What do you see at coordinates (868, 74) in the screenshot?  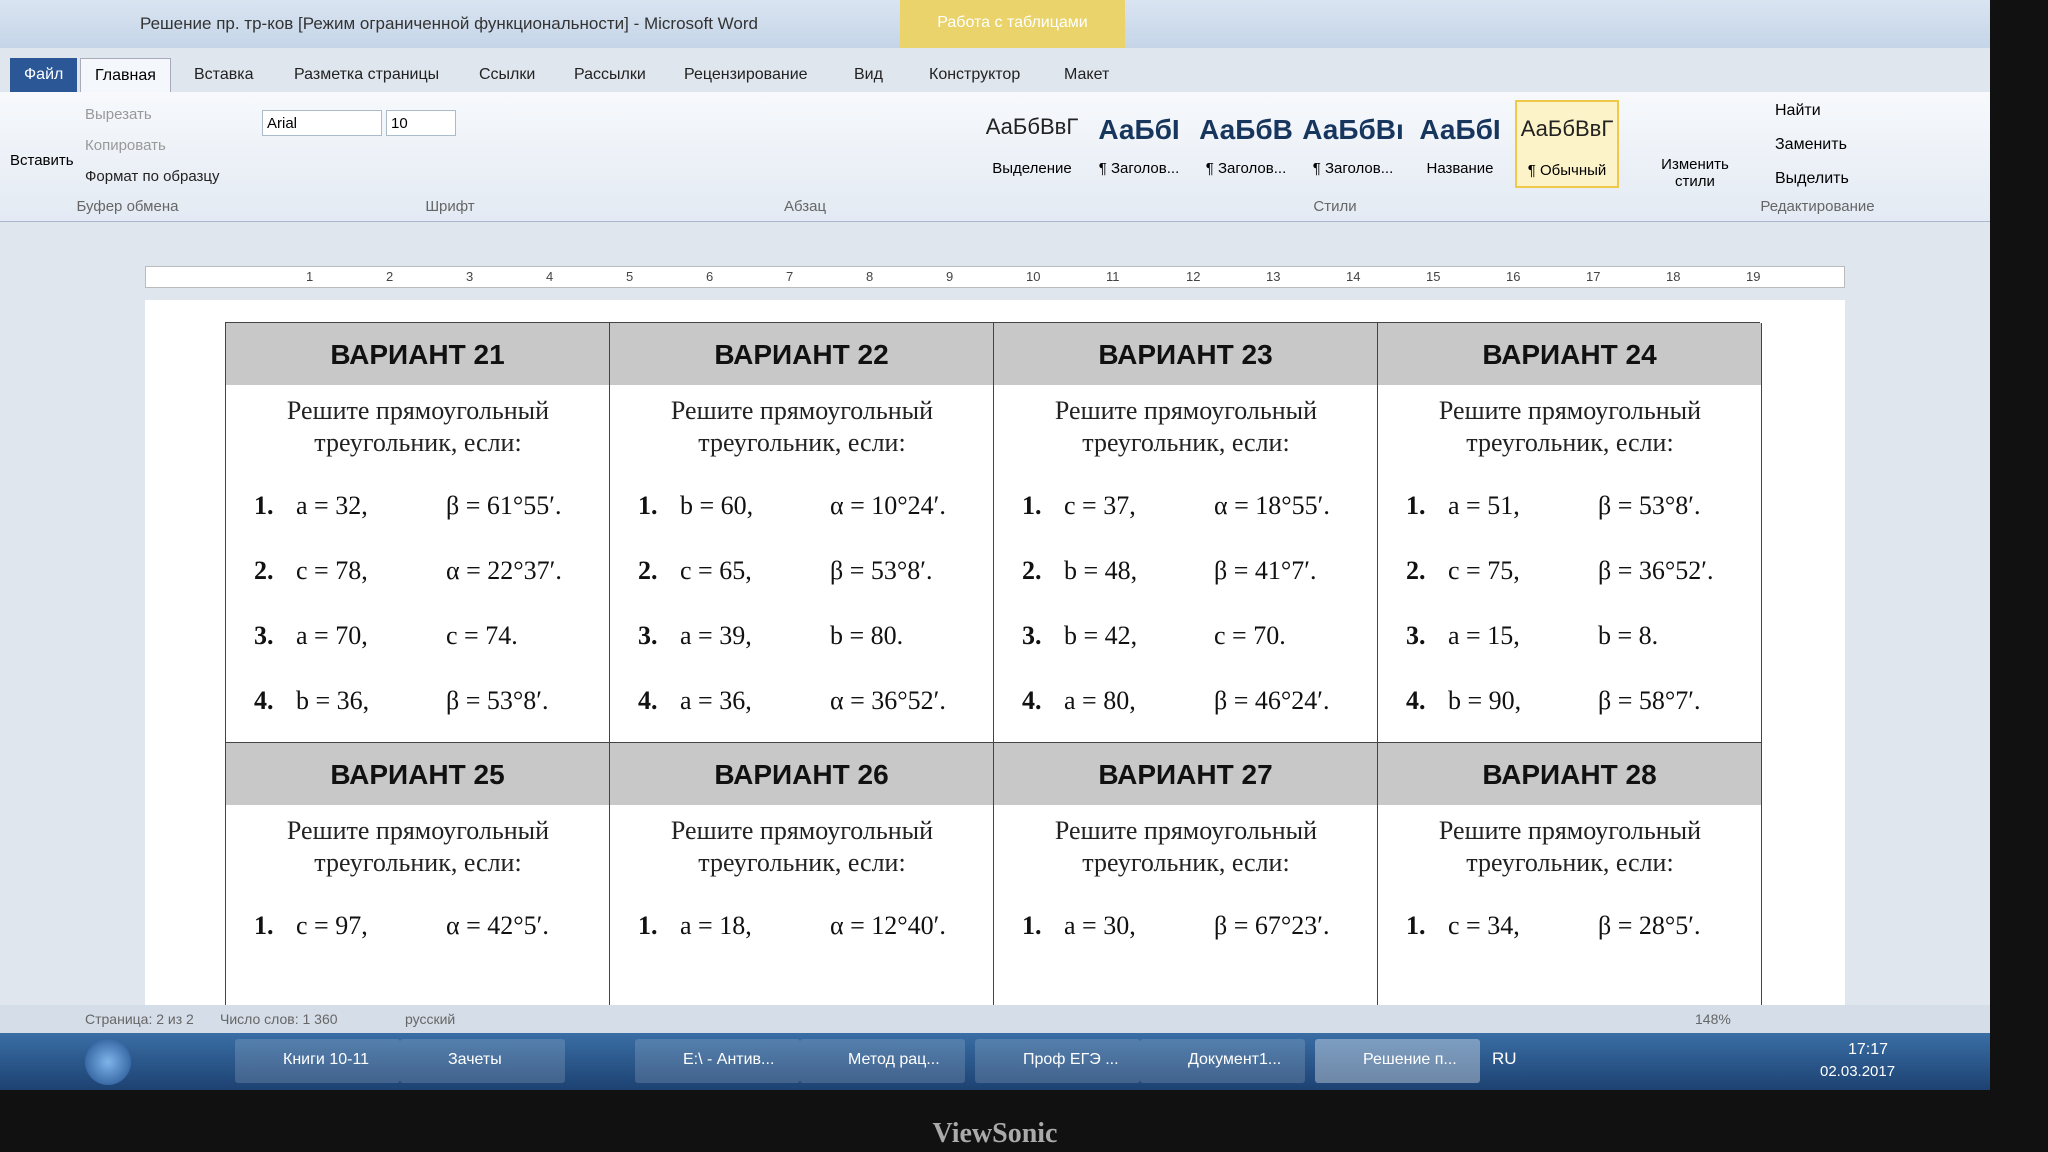 I see `ribbon-tab: Вид` at bounding box center [868, 74].